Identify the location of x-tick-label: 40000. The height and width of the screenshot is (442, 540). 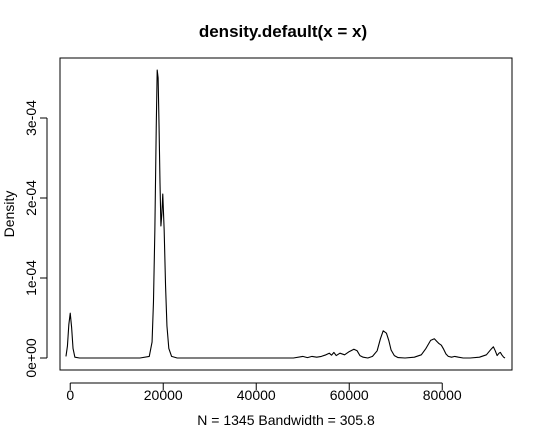
(256, 395).